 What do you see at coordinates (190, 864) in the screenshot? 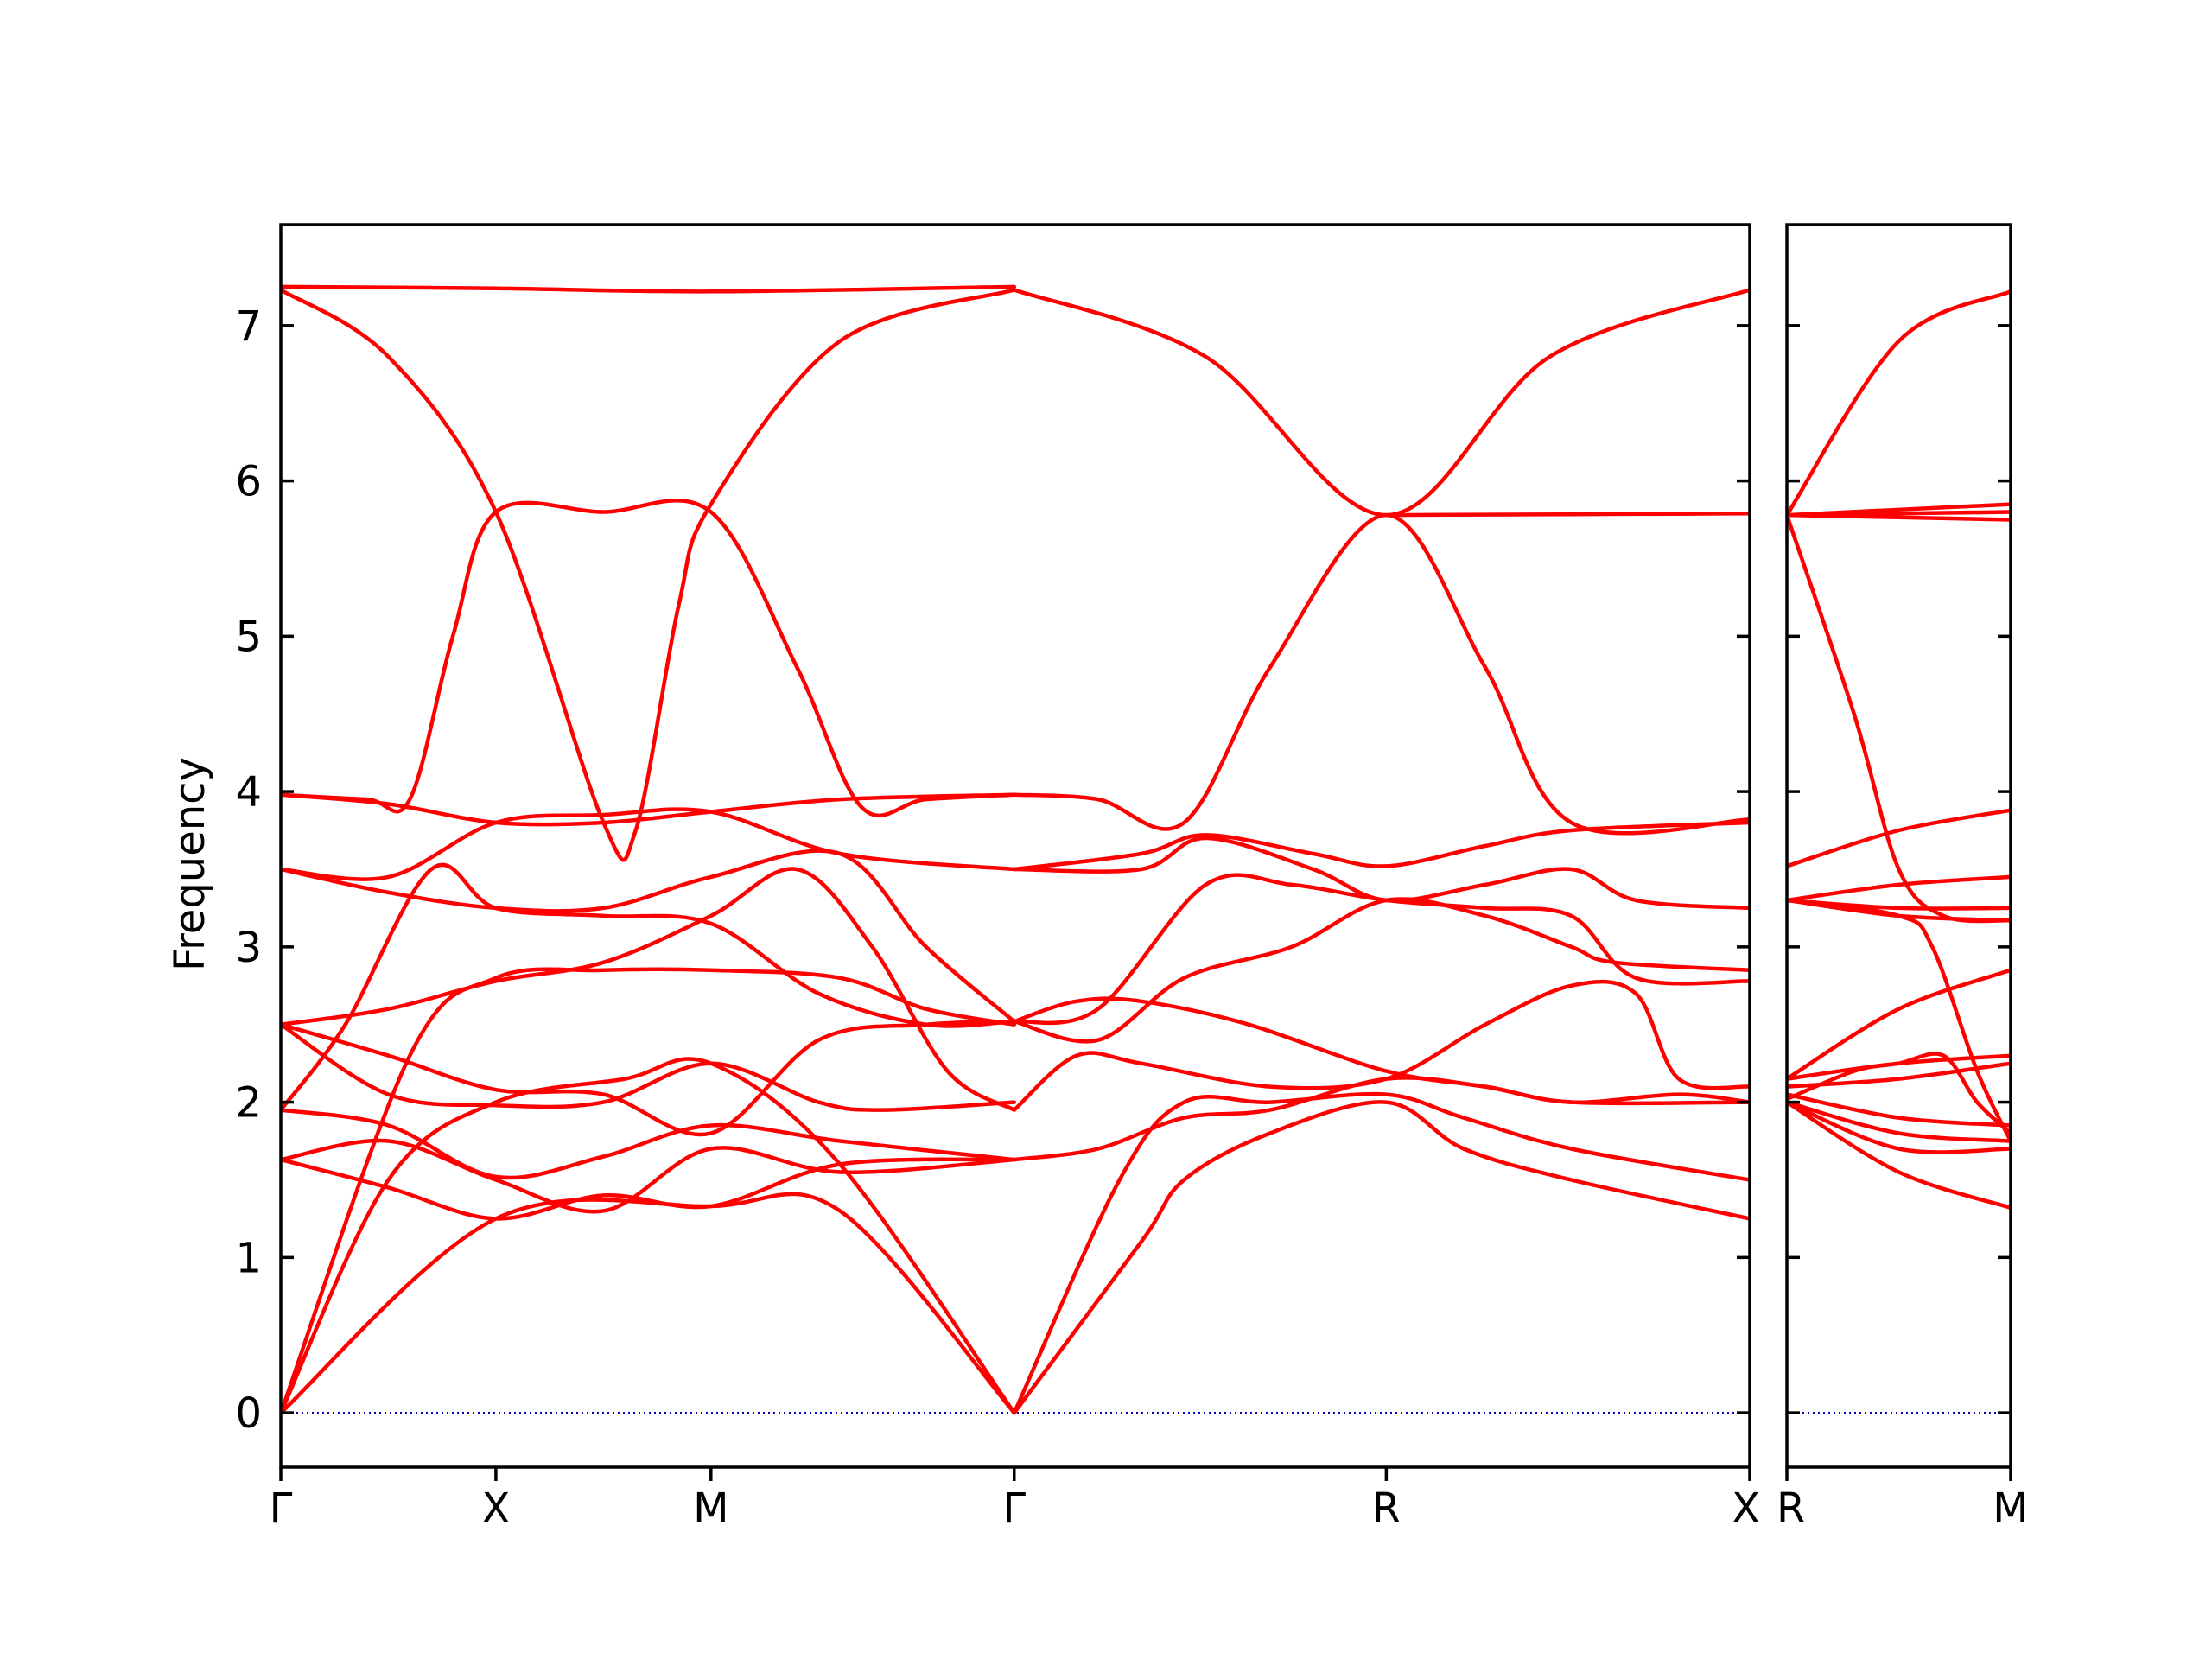
I see `y-axis-label: Frequency` at bounding box center [190, 864].